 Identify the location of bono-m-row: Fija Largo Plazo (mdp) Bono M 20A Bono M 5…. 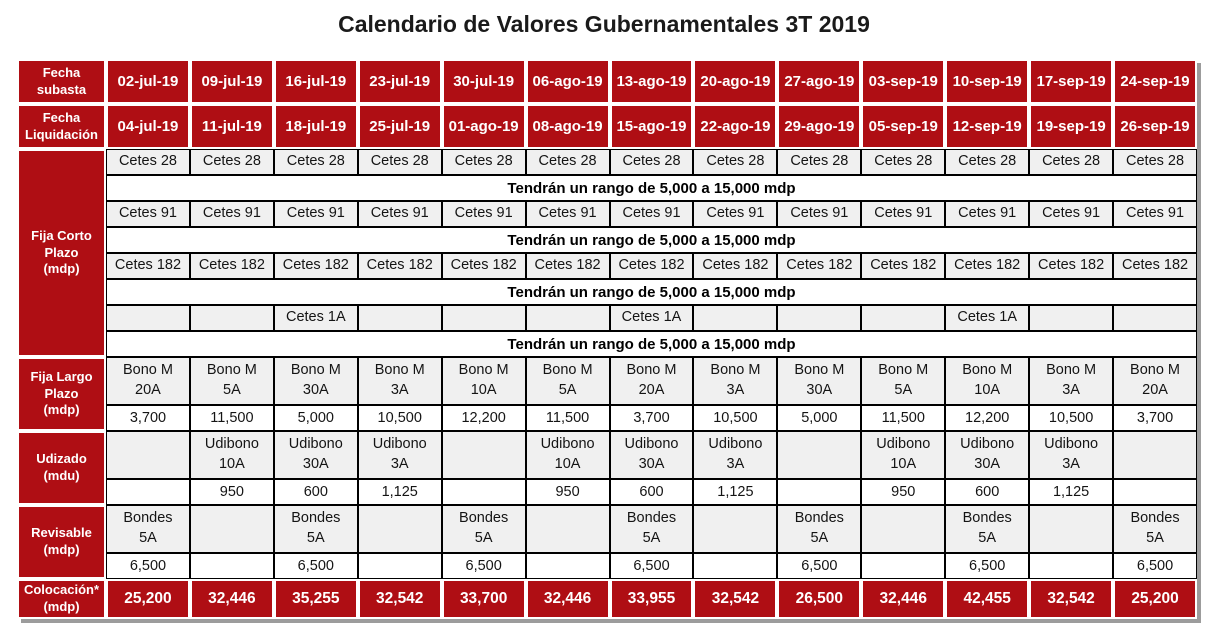
(607, 394).